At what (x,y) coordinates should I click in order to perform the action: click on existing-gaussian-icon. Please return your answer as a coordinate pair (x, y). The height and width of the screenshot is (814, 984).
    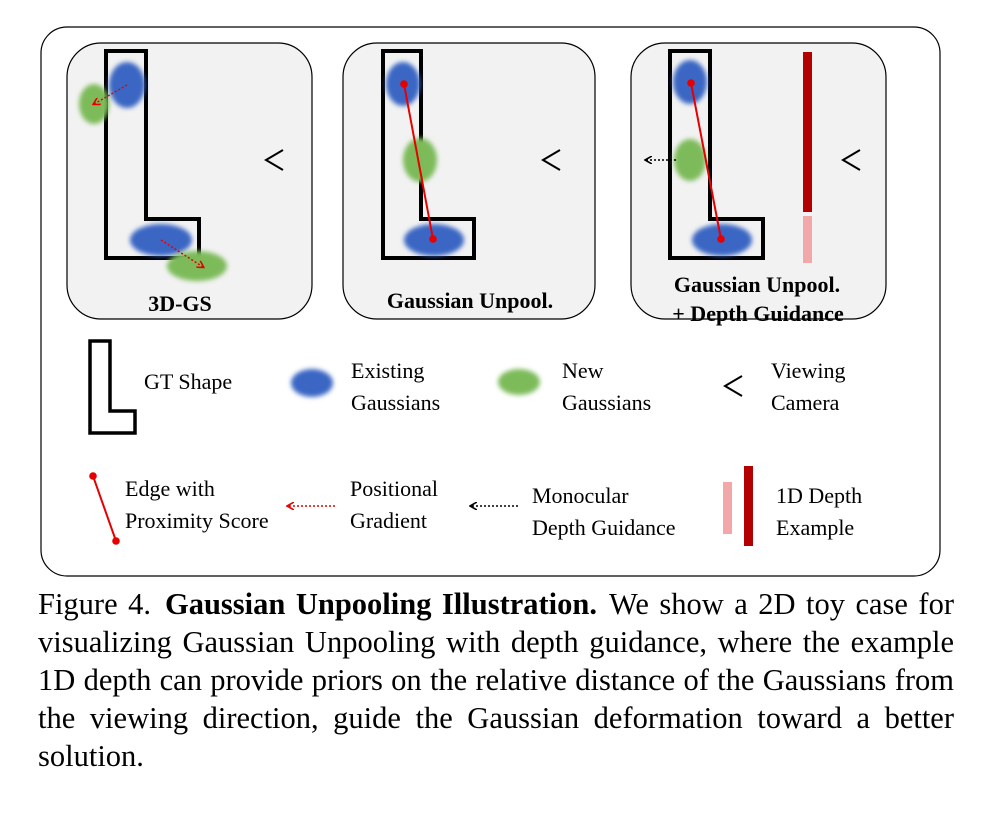
    Looking at the image, I should click on (312, 383).